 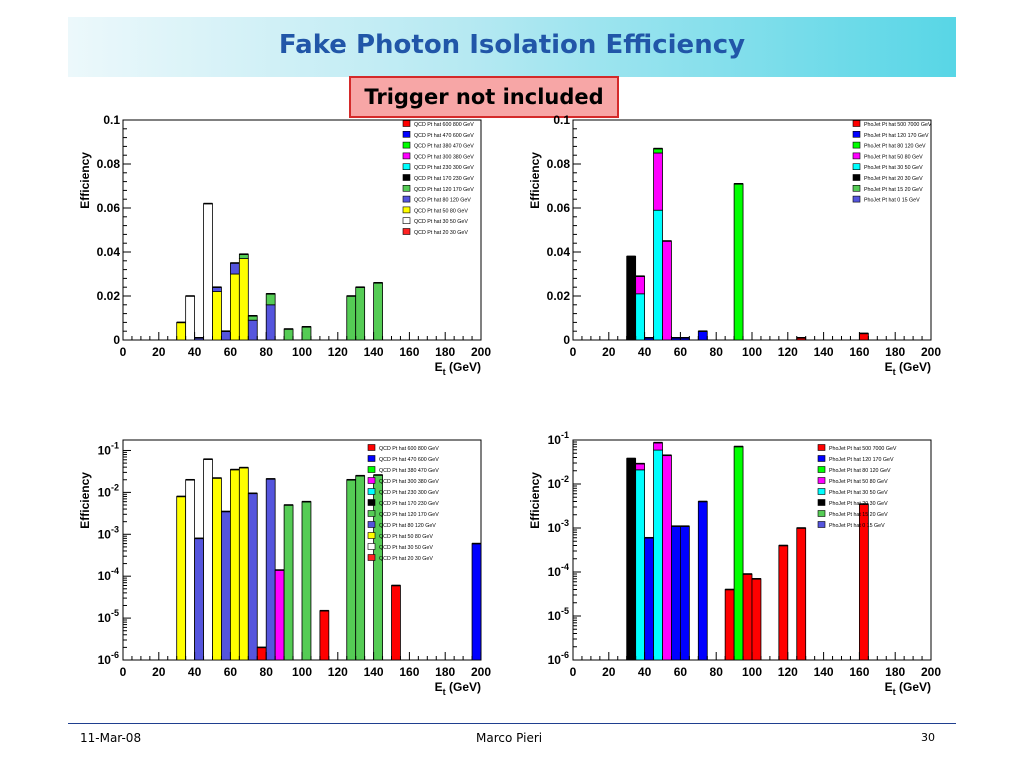 What do you see at coordinates (108, 448) in the screenshot?
I see `y-tick-label: 10⁻¹` at bounding box center [108, 448].